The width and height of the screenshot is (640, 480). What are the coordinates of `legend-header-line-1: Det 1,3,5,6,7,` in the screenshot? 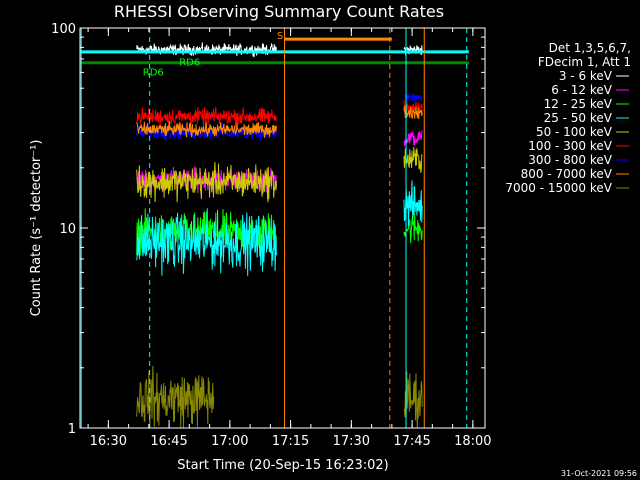 It's located at (590, 48).